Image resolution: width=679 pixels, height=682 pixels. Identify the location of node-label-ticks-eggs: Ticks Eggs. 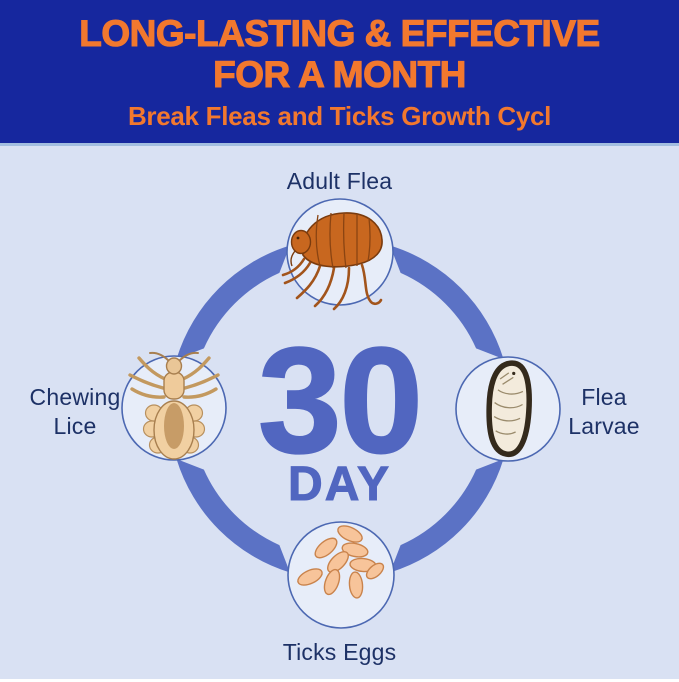
(339, 652).